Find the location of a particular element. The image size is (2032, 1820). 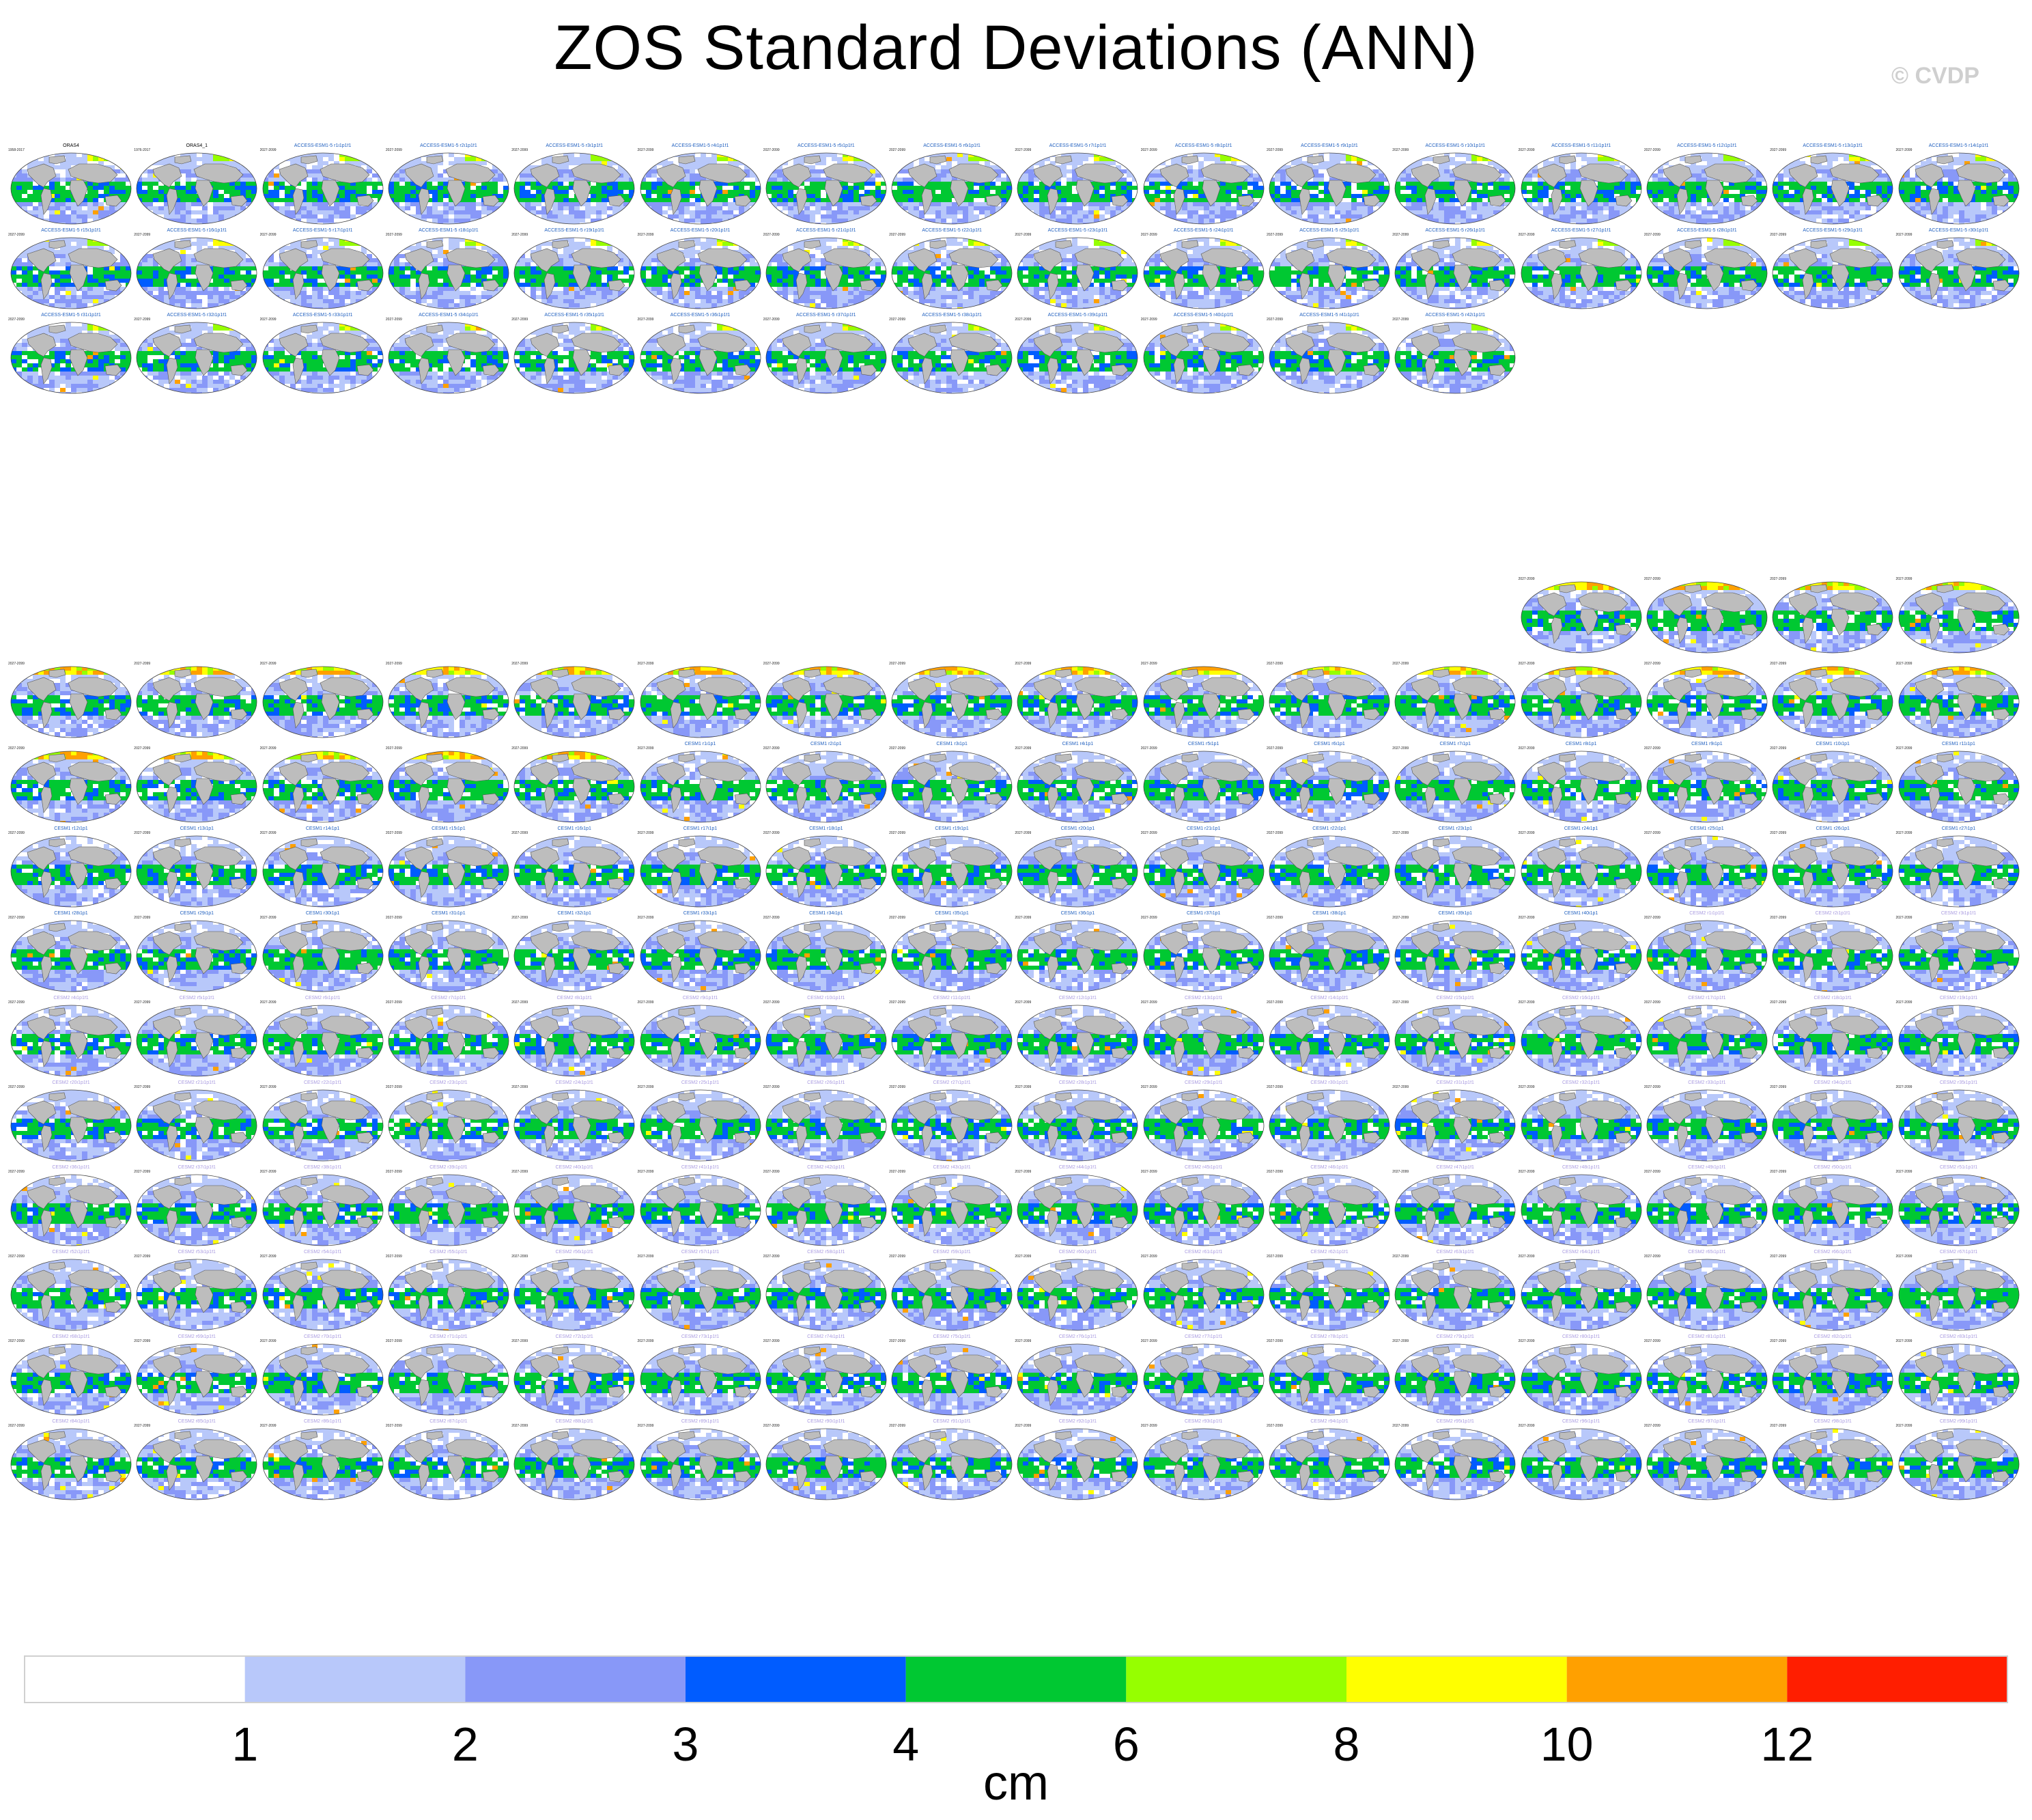

colorbar-tick-label: 3 is located at coordinates (686, 1744).